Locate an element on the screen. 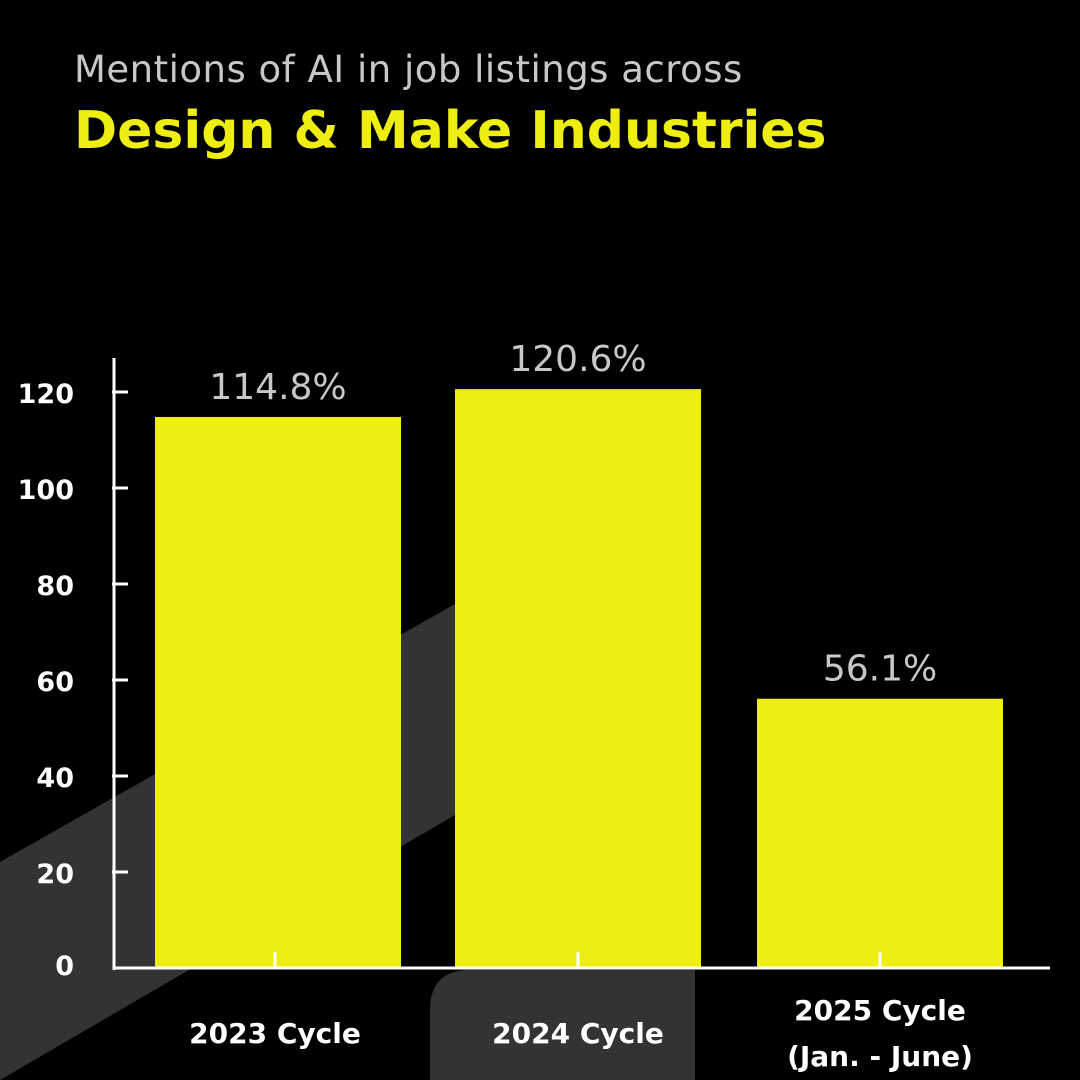  x-tick-label: (Jan. - June) is located at coordinates (880, 1056).